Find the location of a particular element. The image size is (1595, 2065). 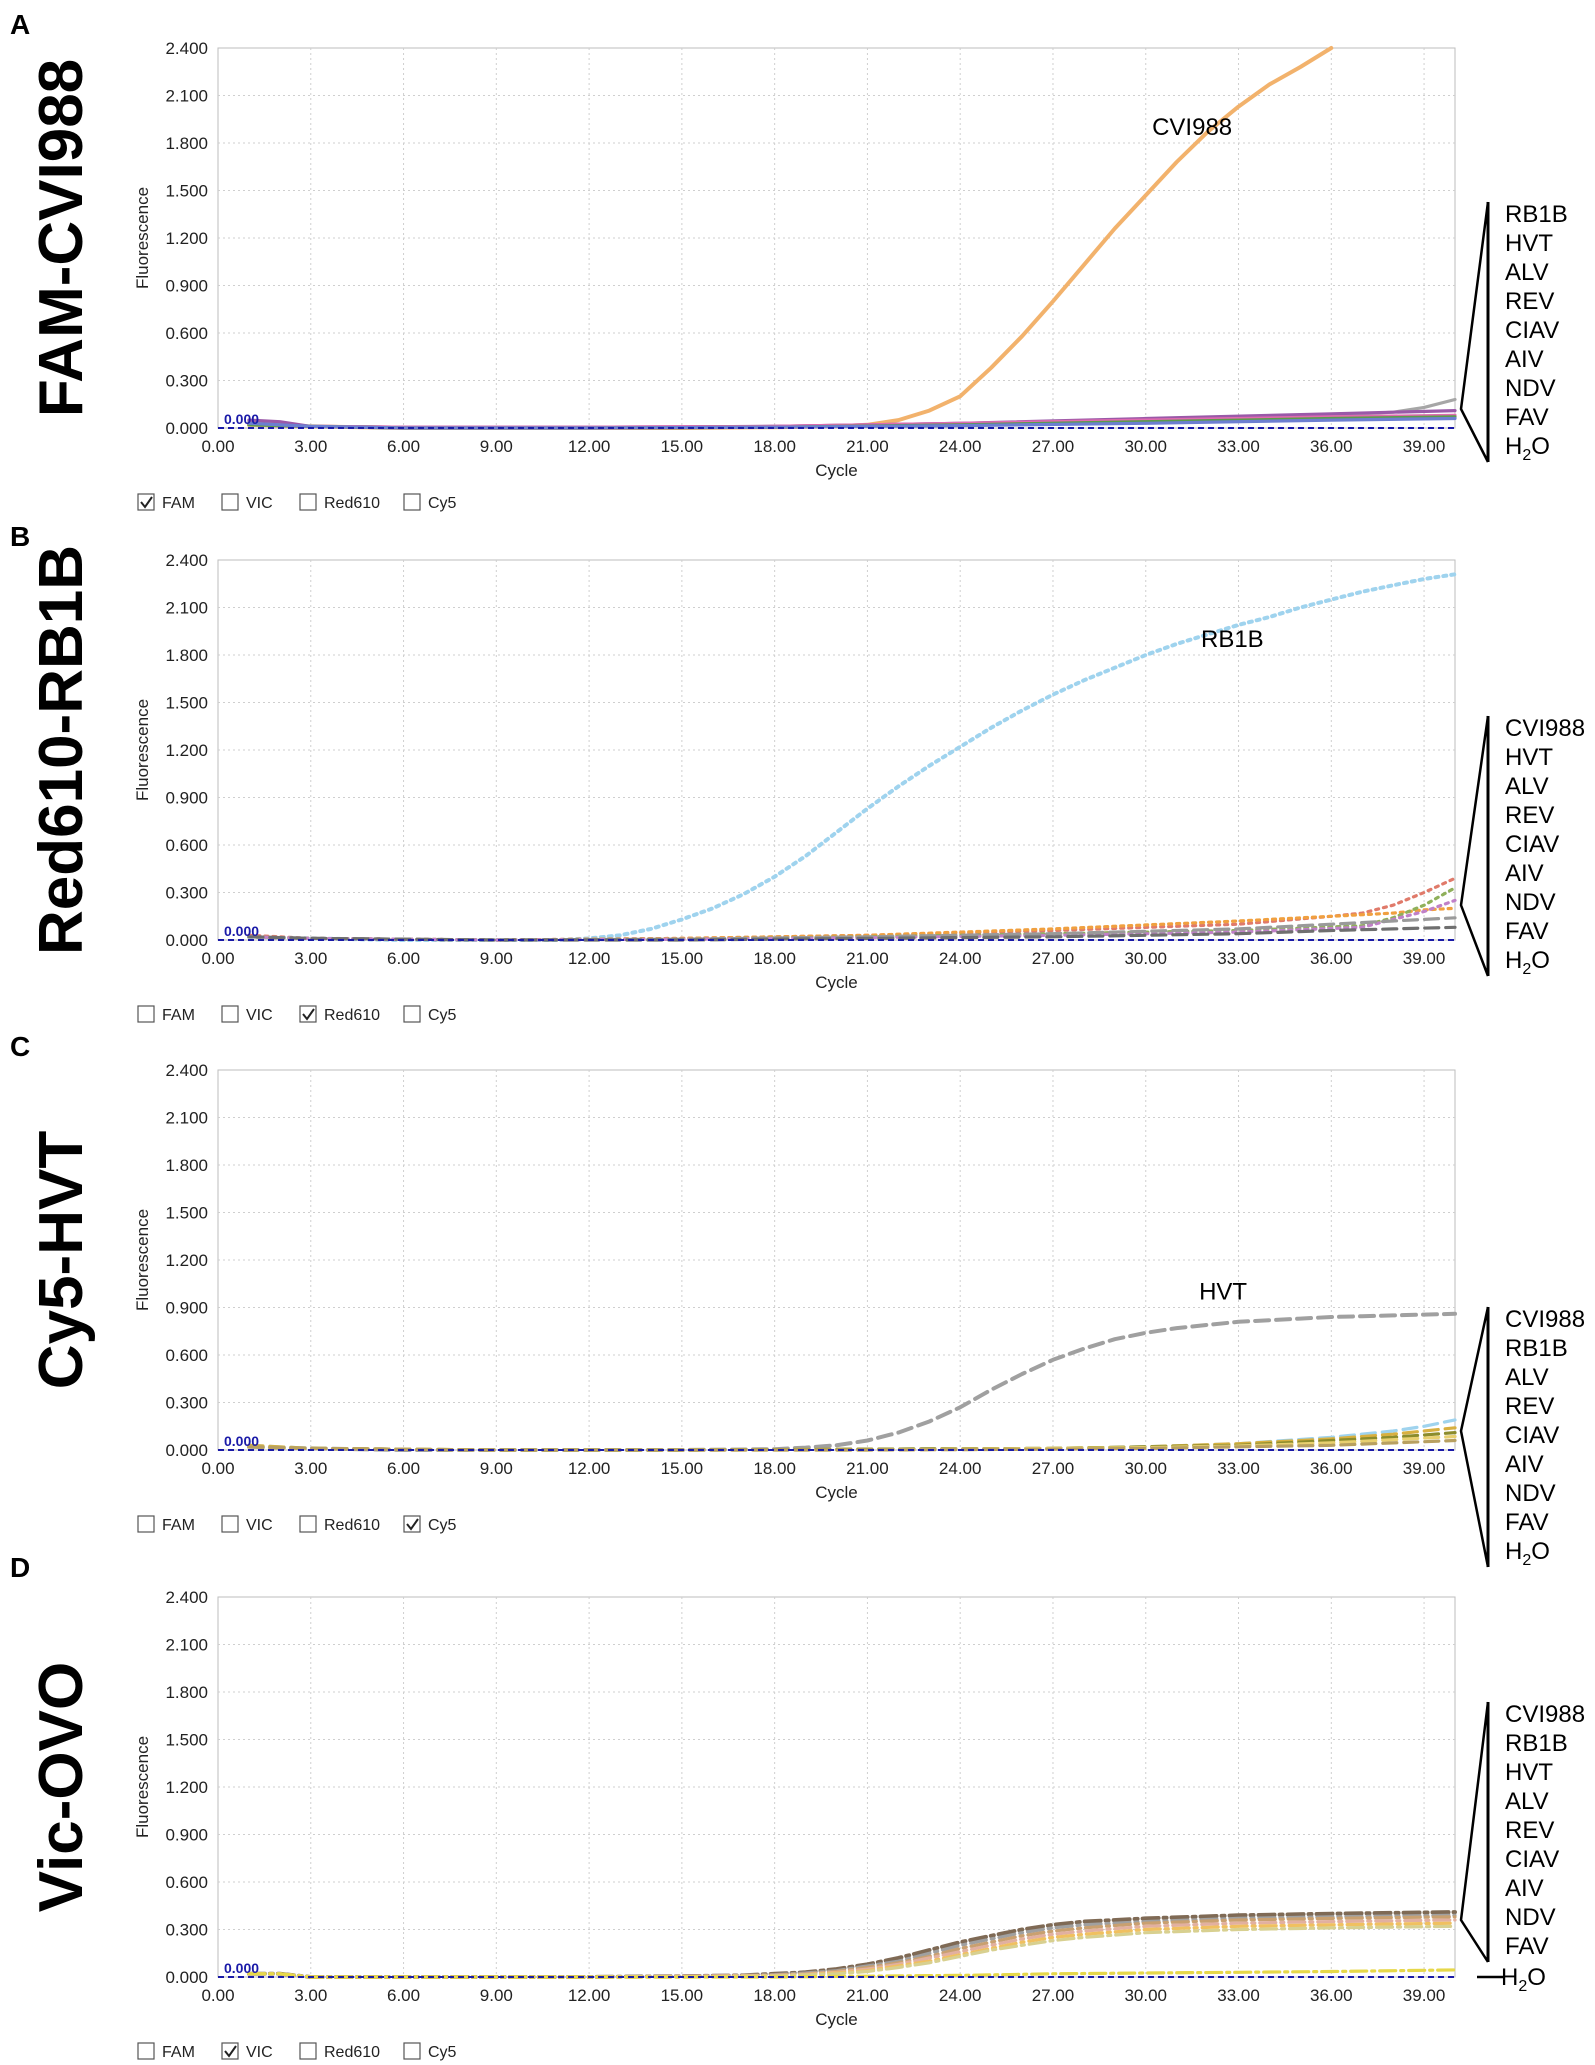

side-title: Vic-OVO is located at coordinates (61, 1787).